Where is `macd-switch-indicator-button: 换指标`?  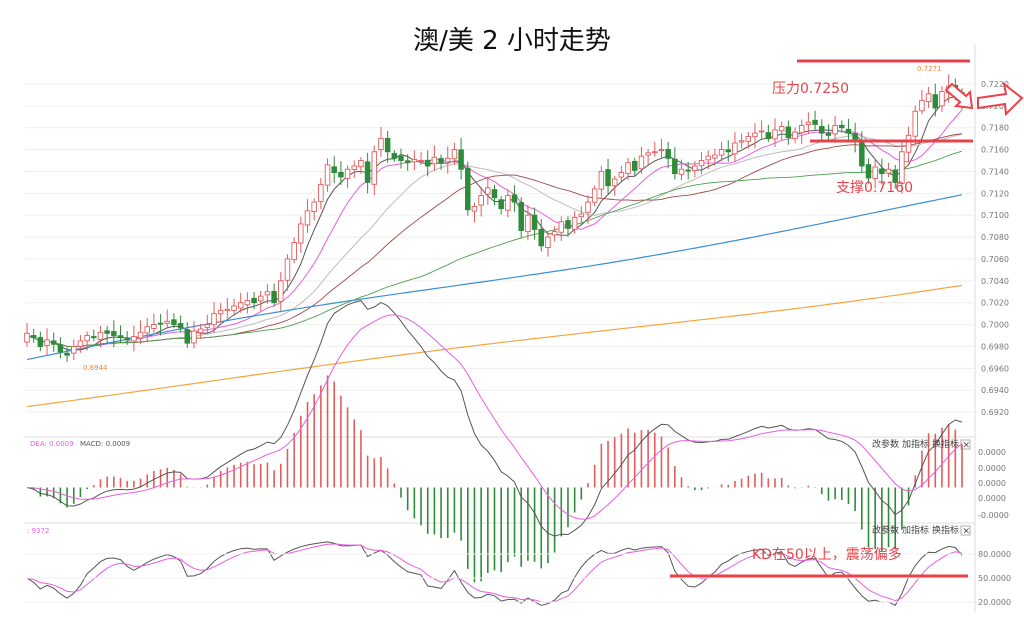
macd-switch-indicator-button: 换指标 is located at coordinates (945, 444).